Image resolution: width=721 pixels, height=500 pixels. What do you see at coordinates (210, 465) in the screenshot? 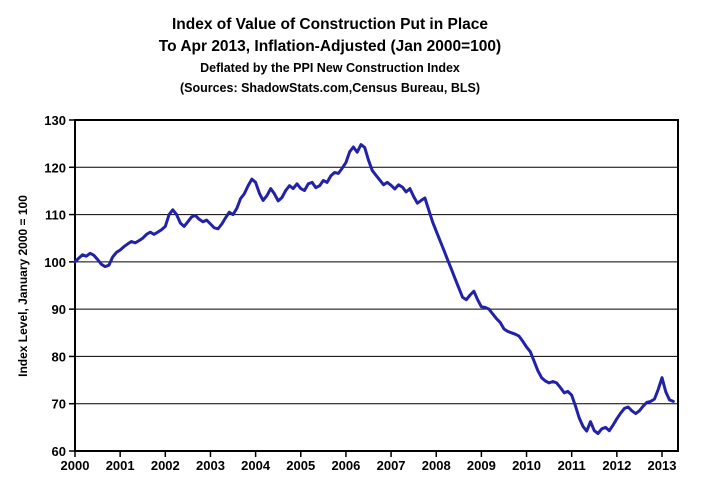
I see `x-tick-label: 2003` at bounding box center [210, 465].